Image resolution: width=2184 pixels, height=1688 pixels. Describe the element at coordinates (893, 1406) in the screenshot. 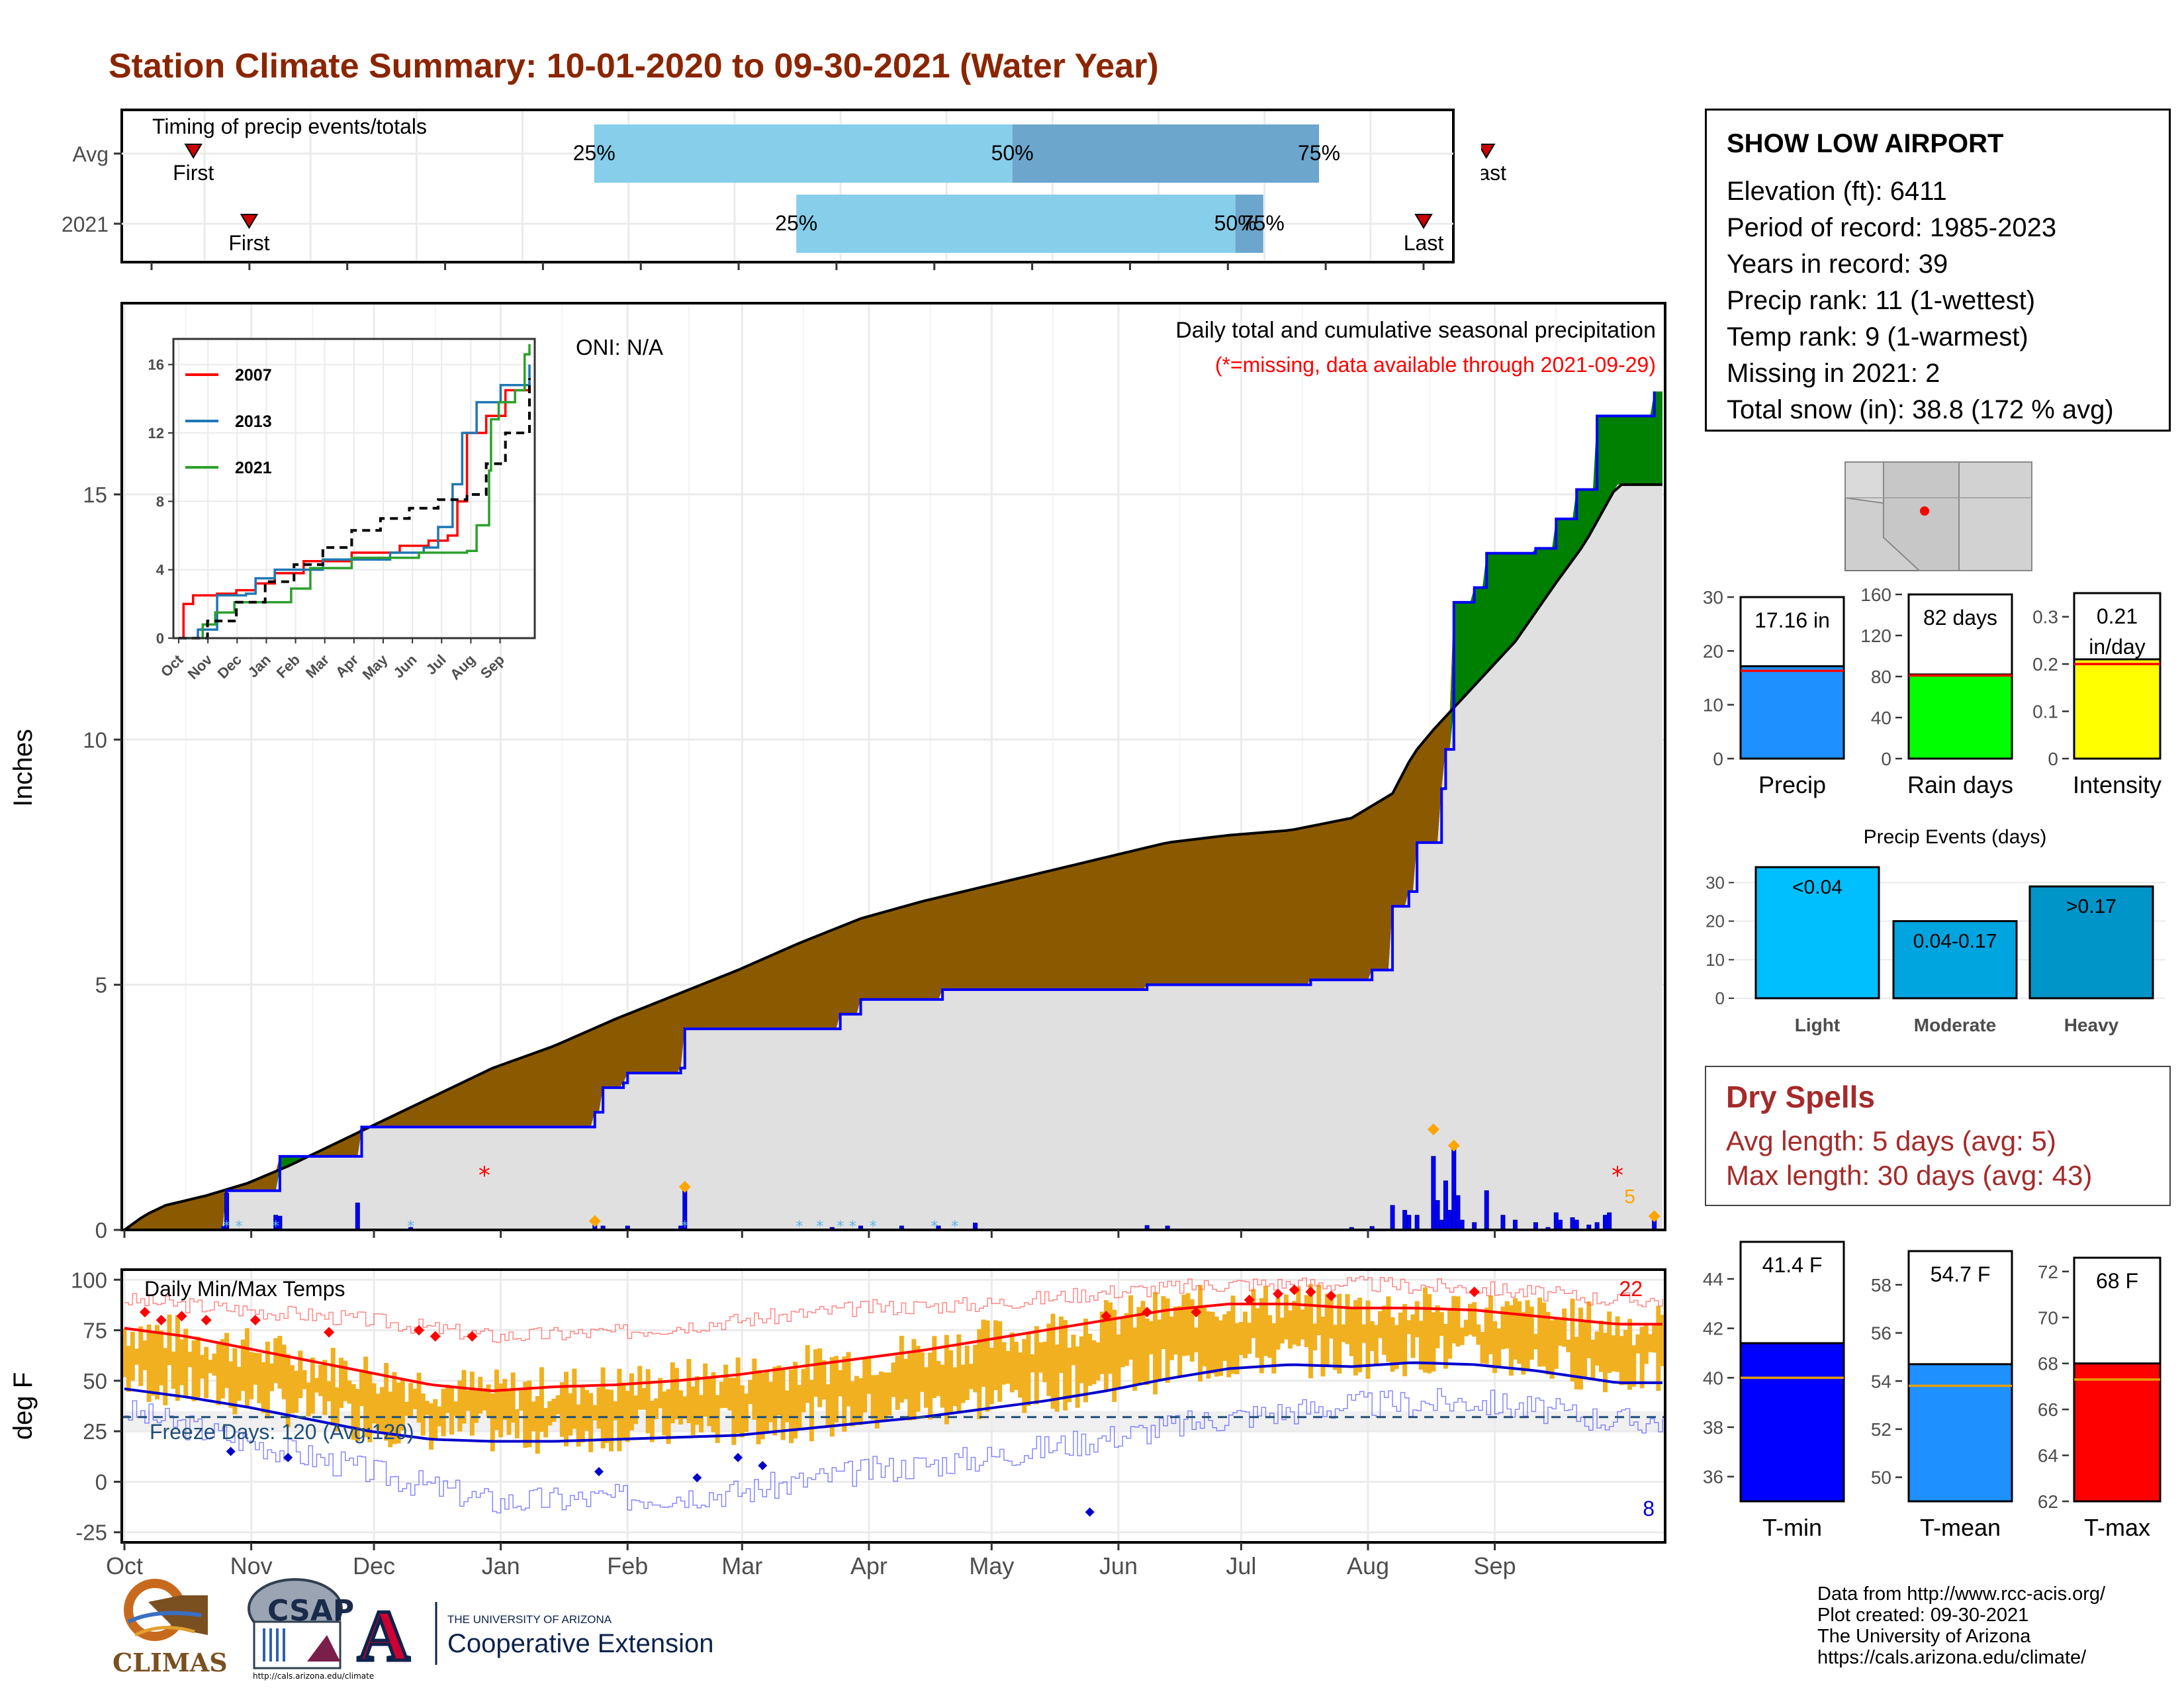

I see `temp-frame` at that location.